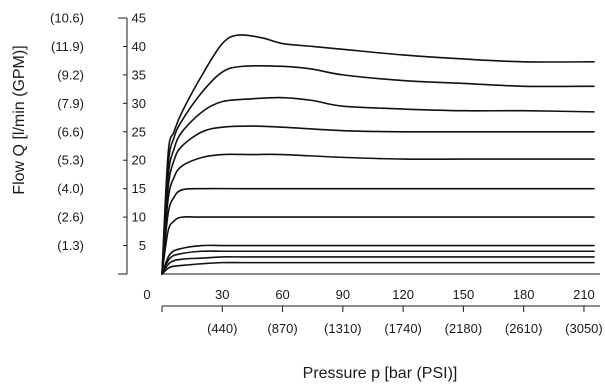 The width and height of the screenshot is (605, 385). What do you see at coordinates (142, 245) in the screenshot?
I see `y-tick-label: 5` at bounding box center [142, 245].